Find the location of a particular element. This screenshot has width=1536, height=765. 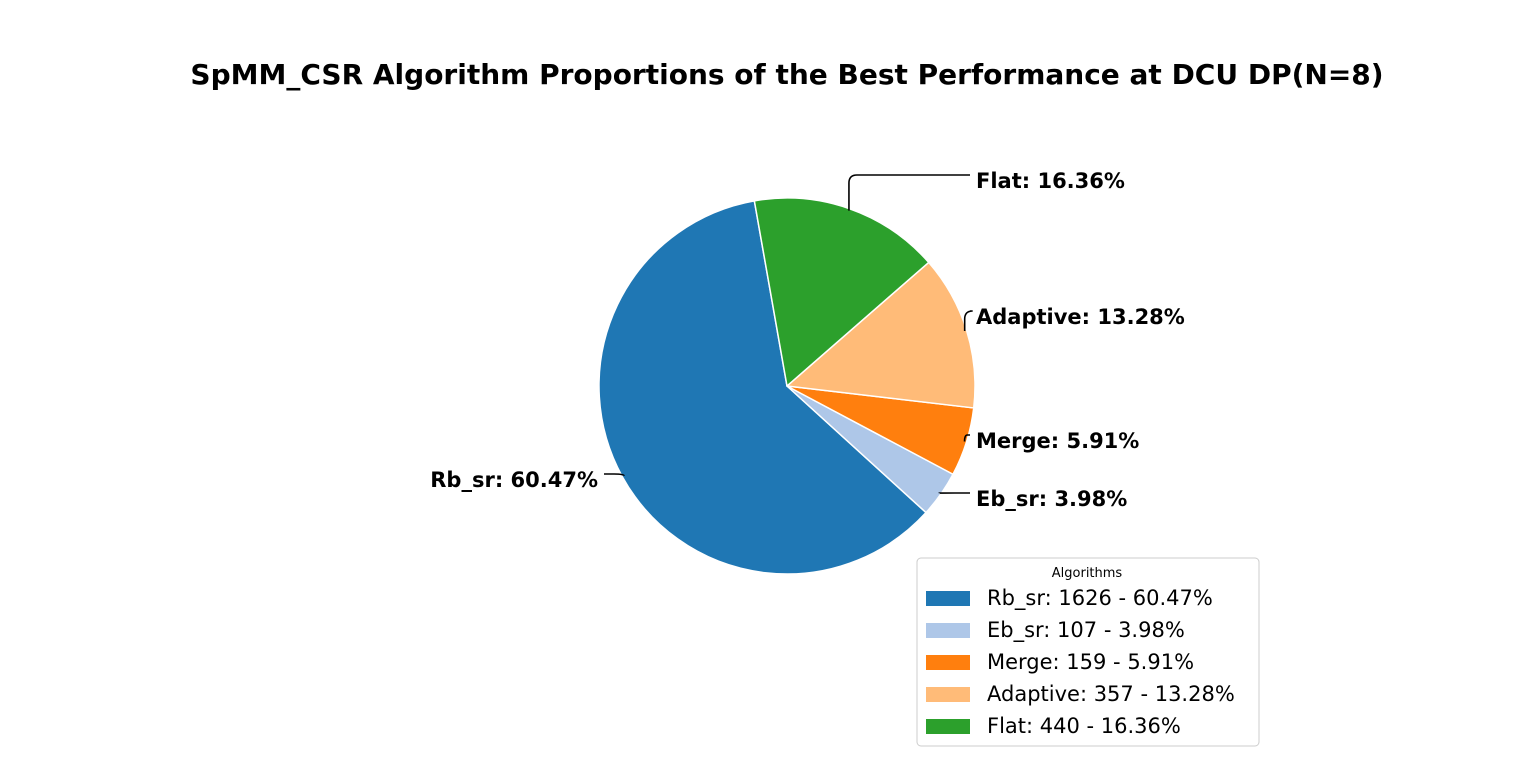

leader-line-merge is located at coordinates (966, 438).